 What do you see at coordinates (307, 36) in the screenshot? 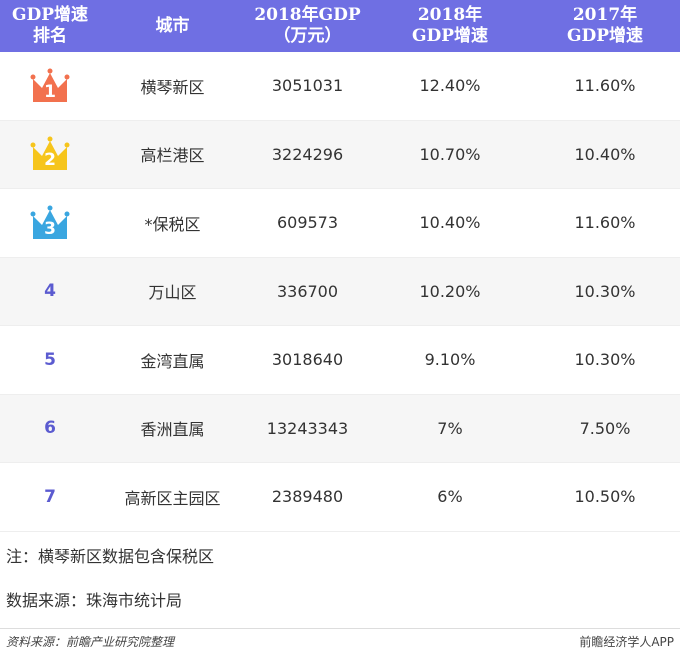
I see `header-text: （万元）` at bounding box center [307, 36].